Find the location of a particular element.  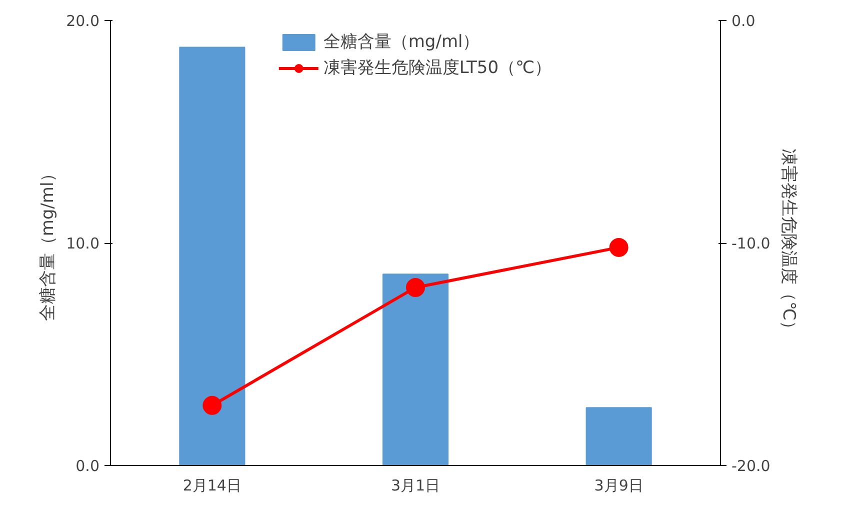

y2-tick-label: -20.0 is located at coordinates (751, 466).